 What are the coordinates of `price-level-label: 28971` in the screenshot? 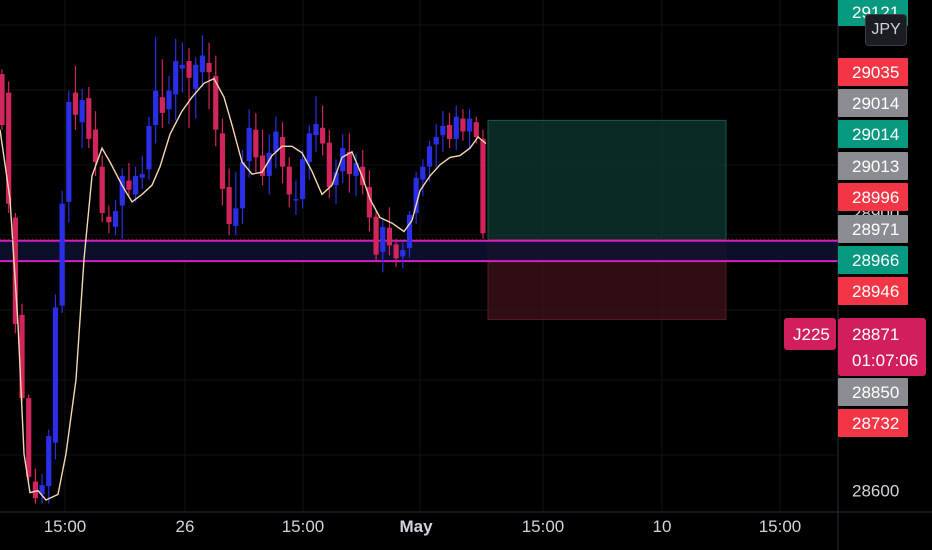 It's located at (873, 229).